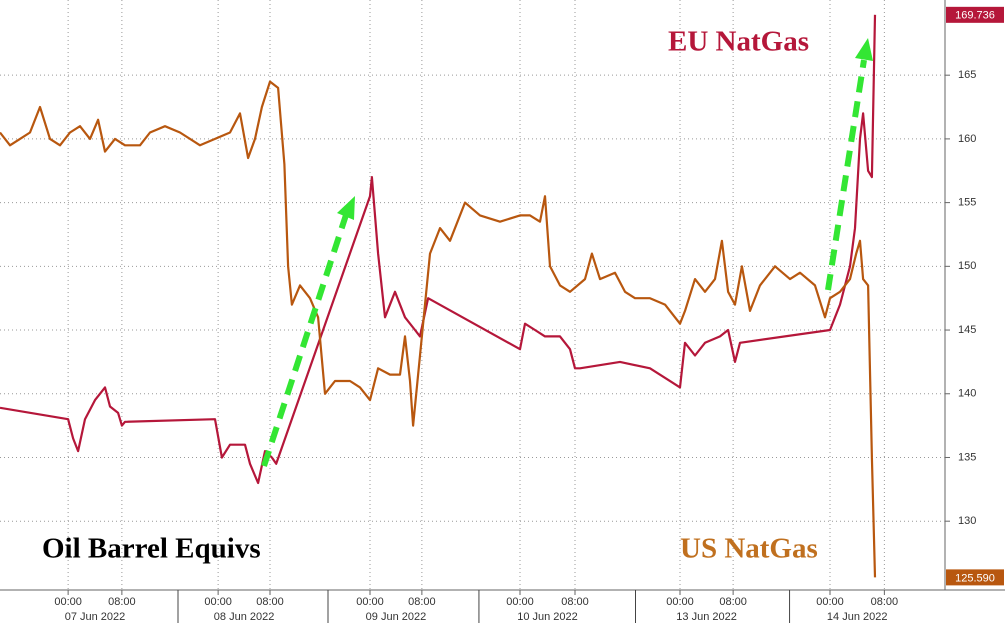 The image size is (1005, 623). What do you see at coordinates (967, 139) in the screenshot?
I see `y-tick-label: 160` at bounding box center [967, 139].